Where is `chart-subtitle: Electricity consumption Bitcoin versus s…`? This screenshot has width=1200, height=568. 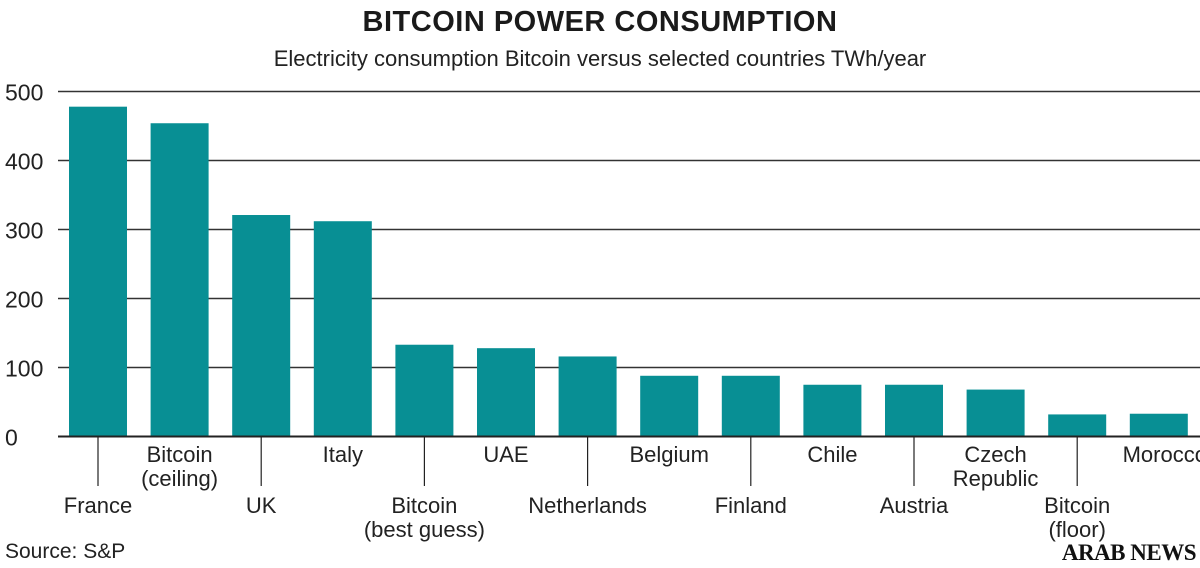
chart-subtitle: Electricity consumption Bitcoin versus s… is located at coordinates (600, 58).